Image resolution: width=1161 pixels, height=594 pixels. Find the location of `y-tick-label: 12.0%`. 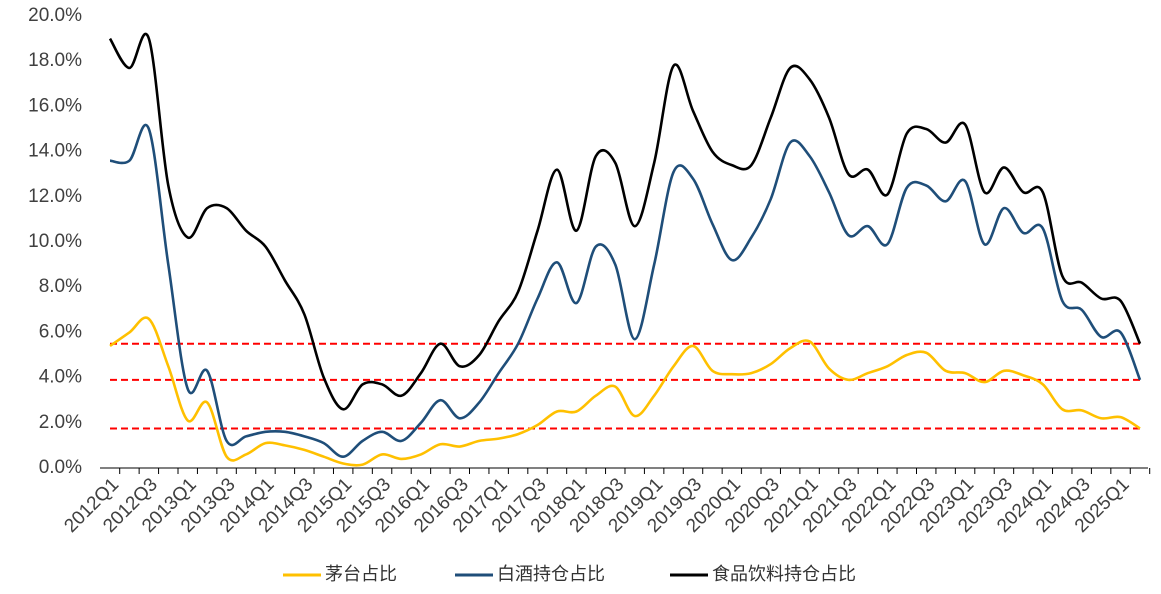

y-tick-label: 12.0% is located at coordinates (55, 196).